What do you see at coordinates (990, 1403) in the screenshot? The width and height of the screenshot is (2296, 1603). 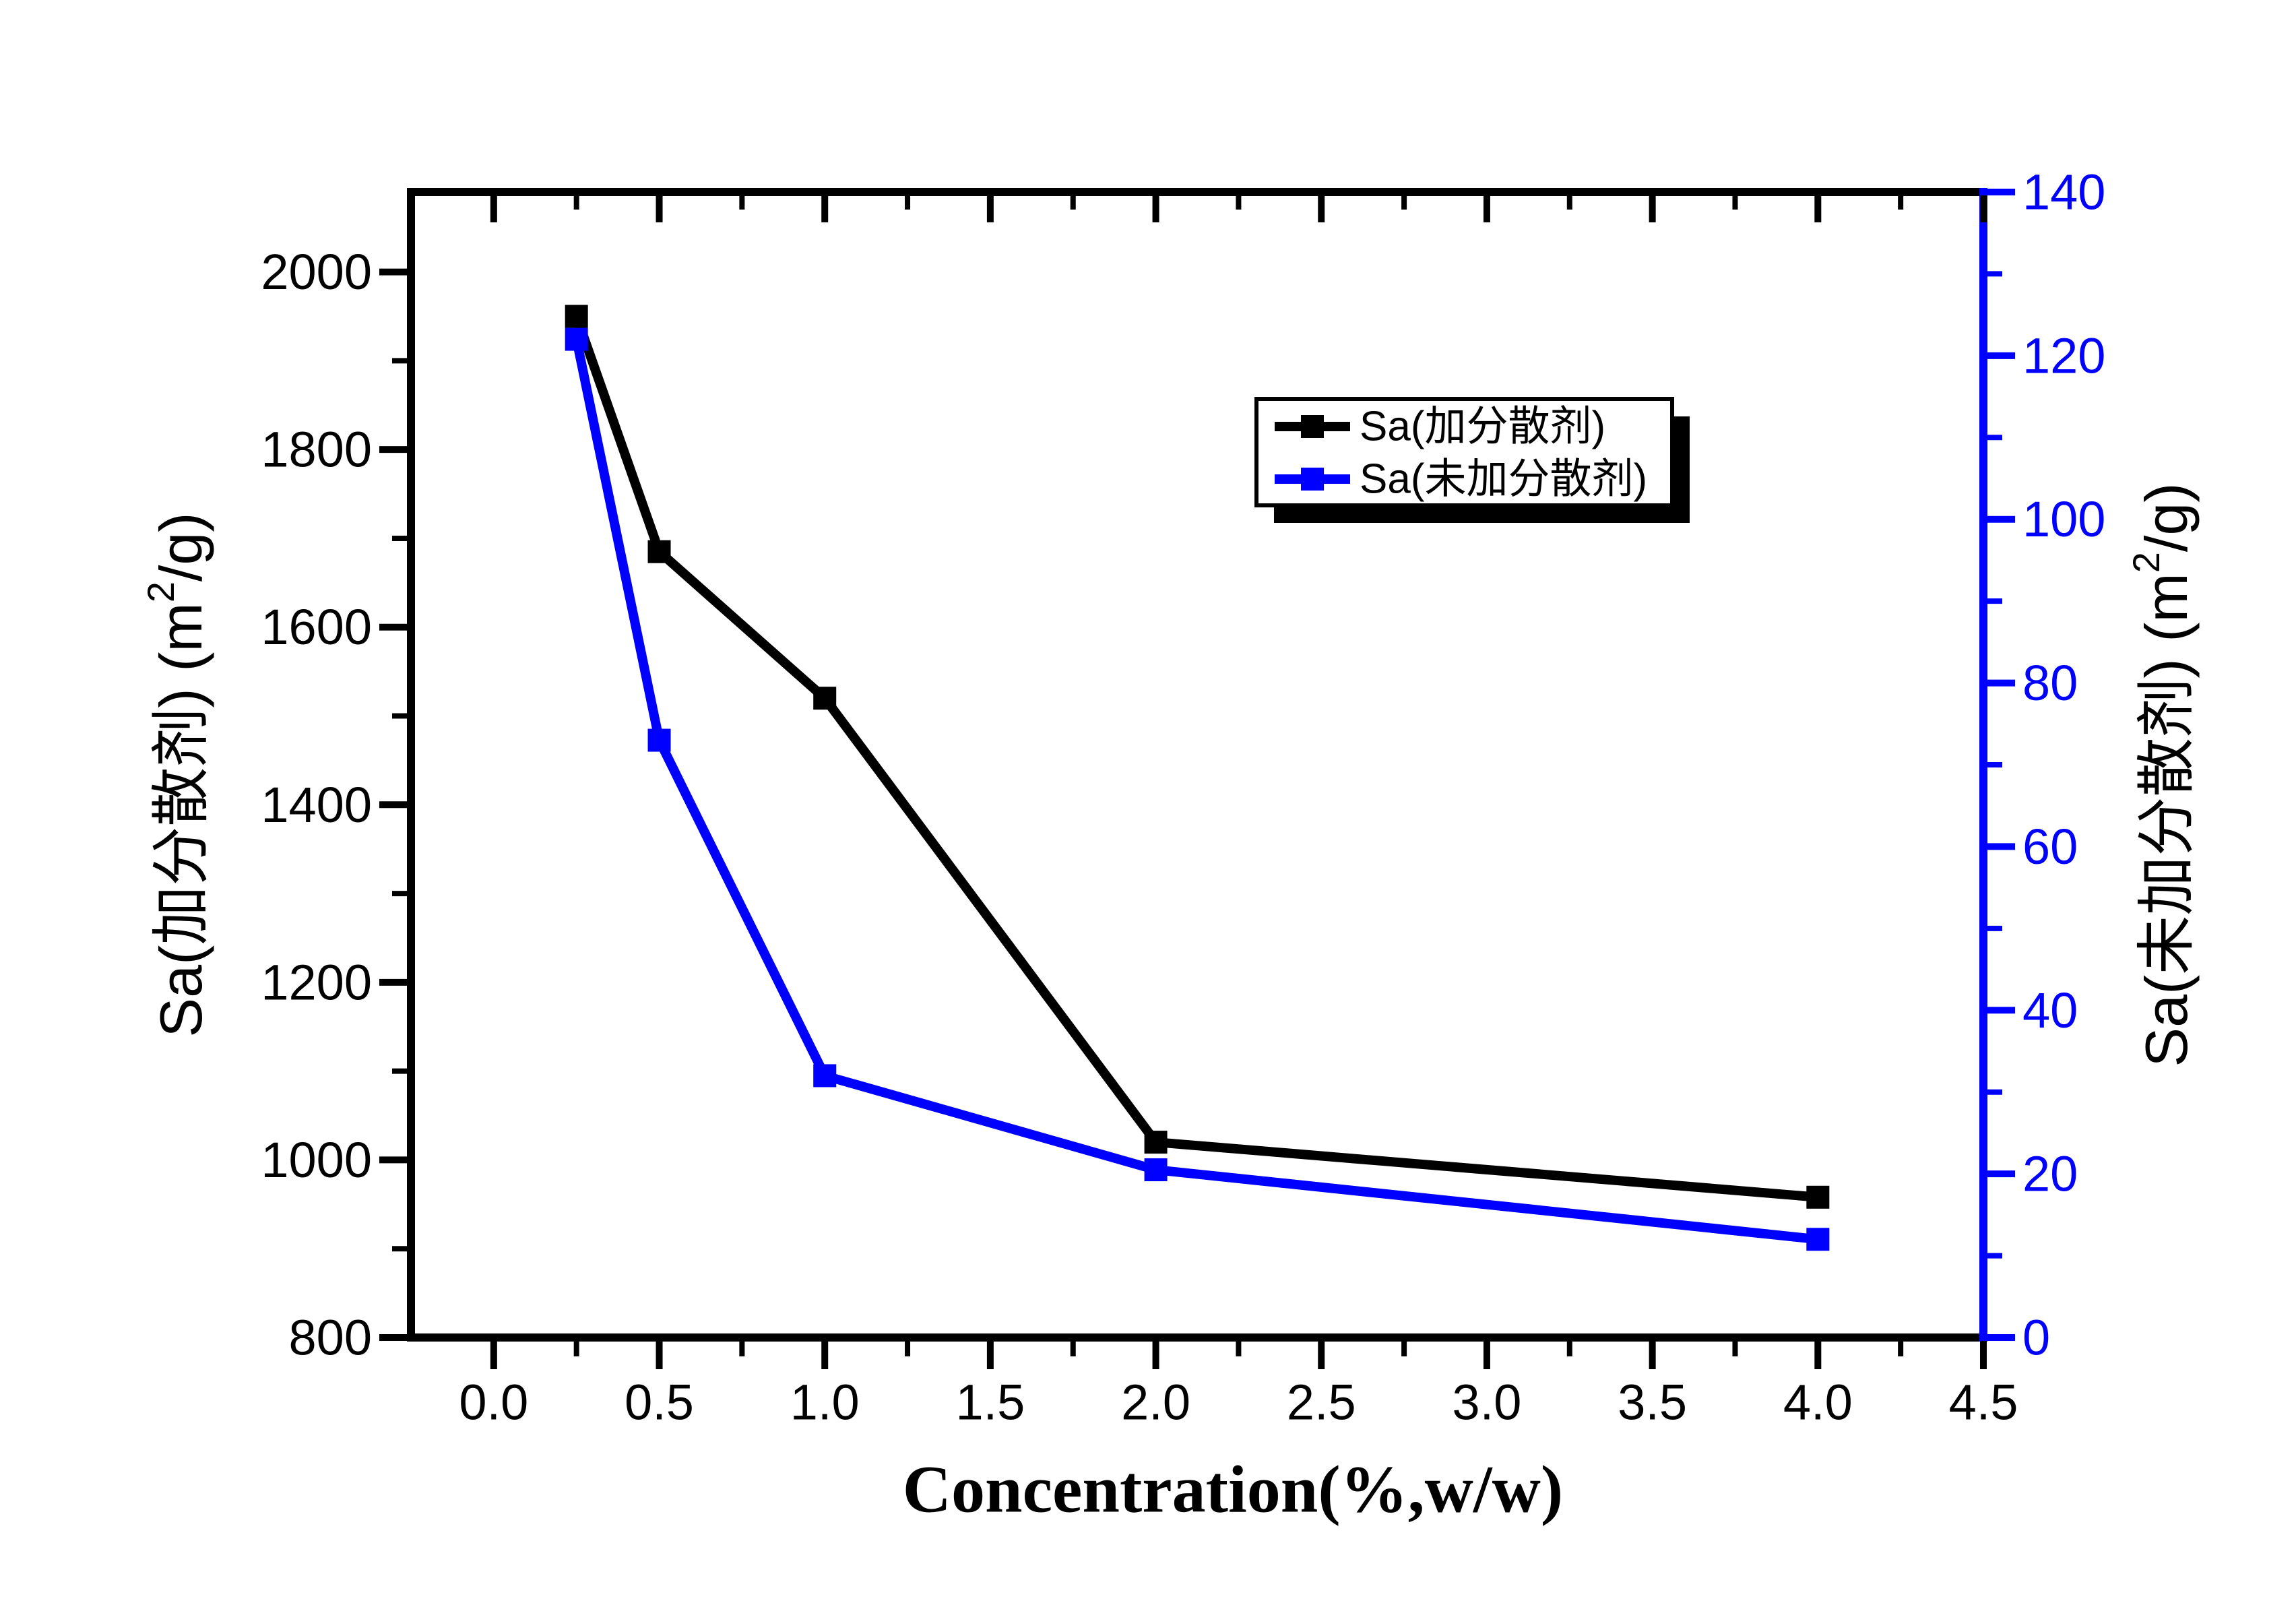 I see `x-tick-label: 1.5` at bounding box center [990, 1403].